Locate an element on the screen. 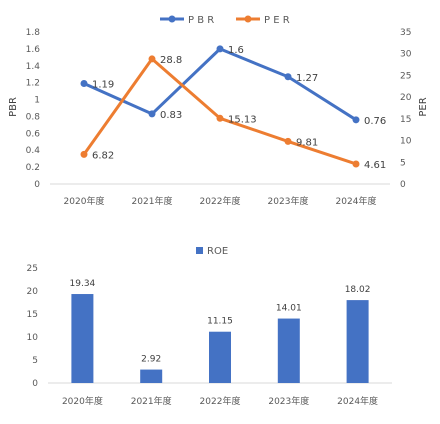 Image resolution: width=440 pixels, height=424 pixels. y-tick: 15 is located at coordinates (32, 315).